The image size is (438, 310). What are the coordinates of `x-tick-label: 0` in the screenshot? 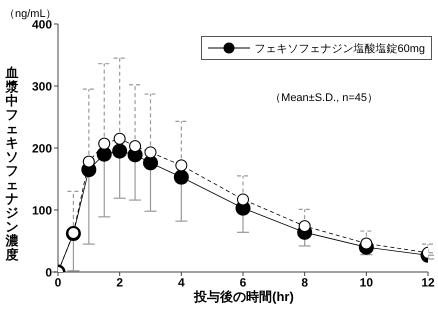 It's located at (58, 283).